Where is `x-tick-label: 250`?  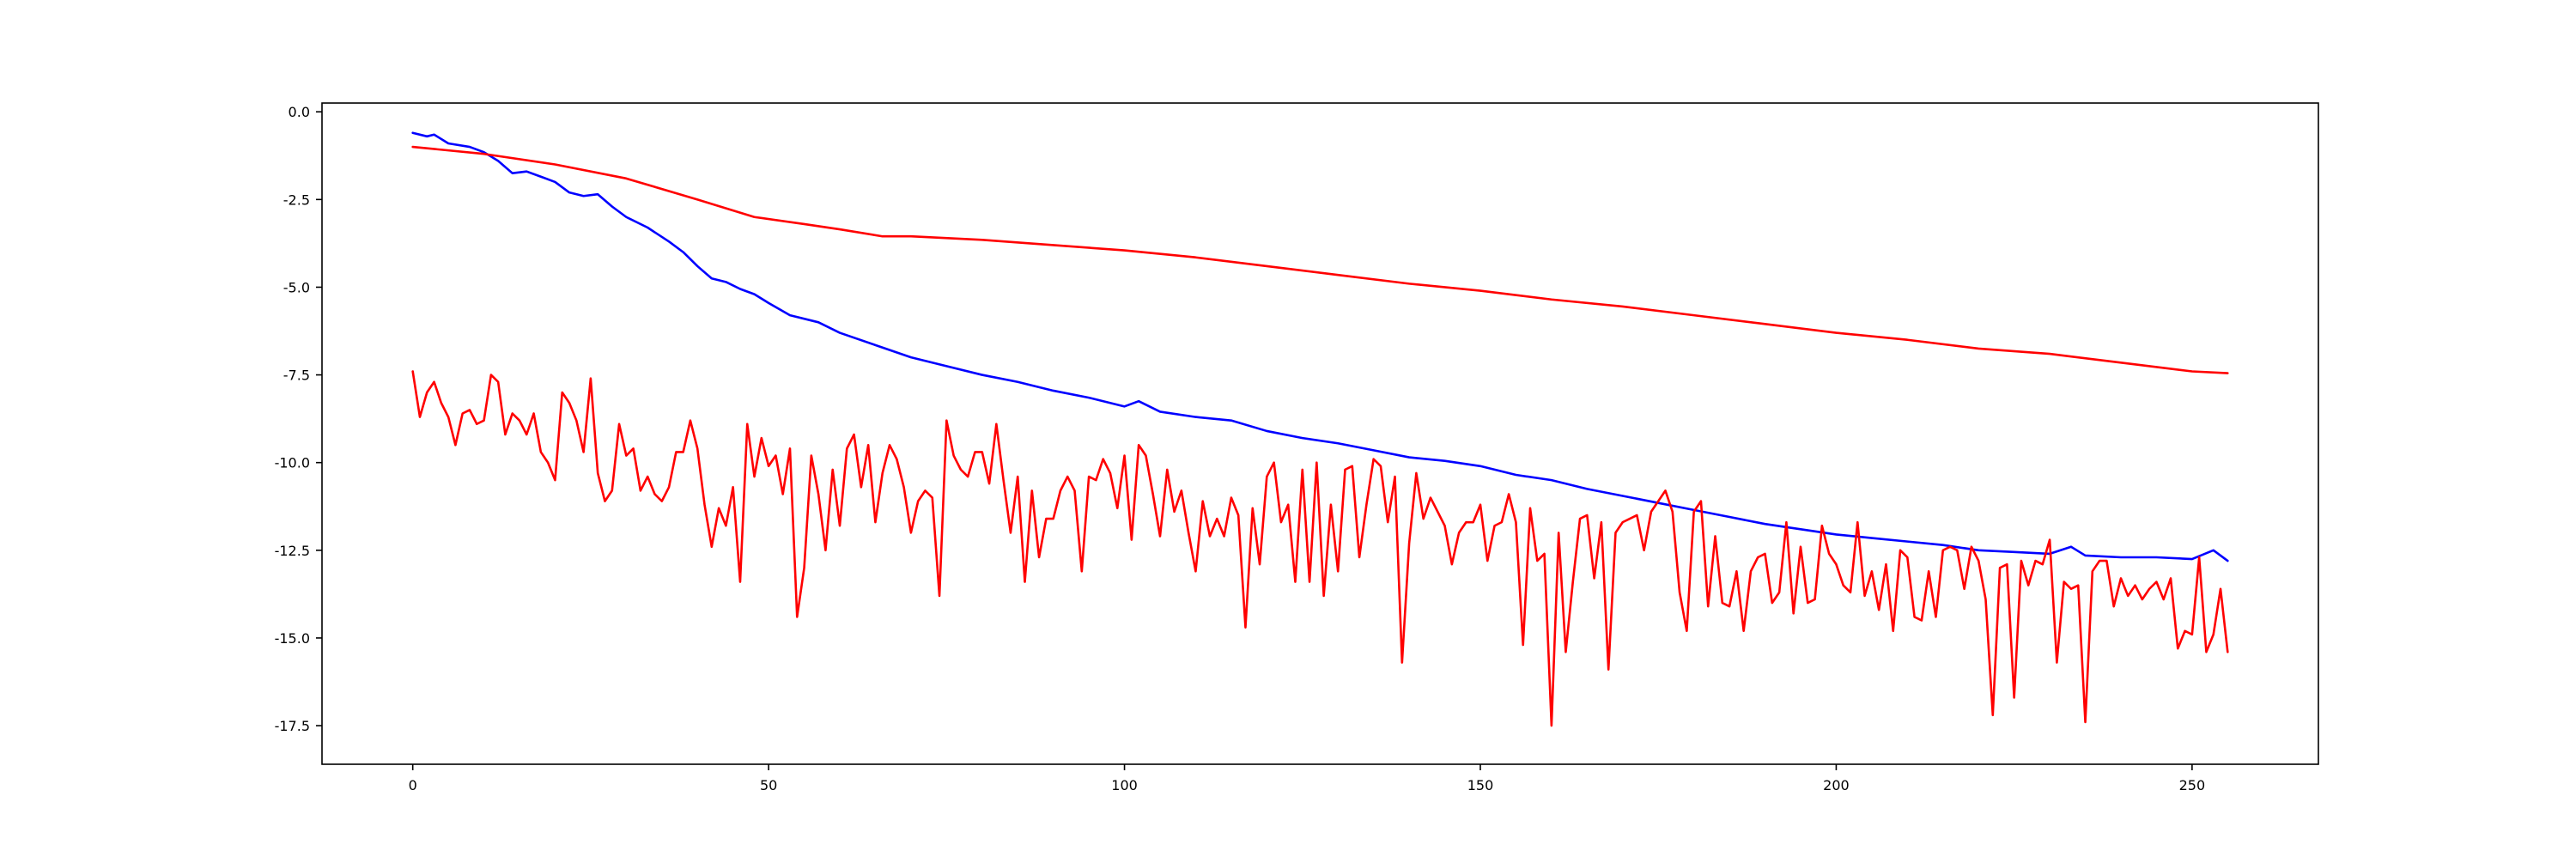 x-tick-label: 250 is located at coordinates (2192, 785).